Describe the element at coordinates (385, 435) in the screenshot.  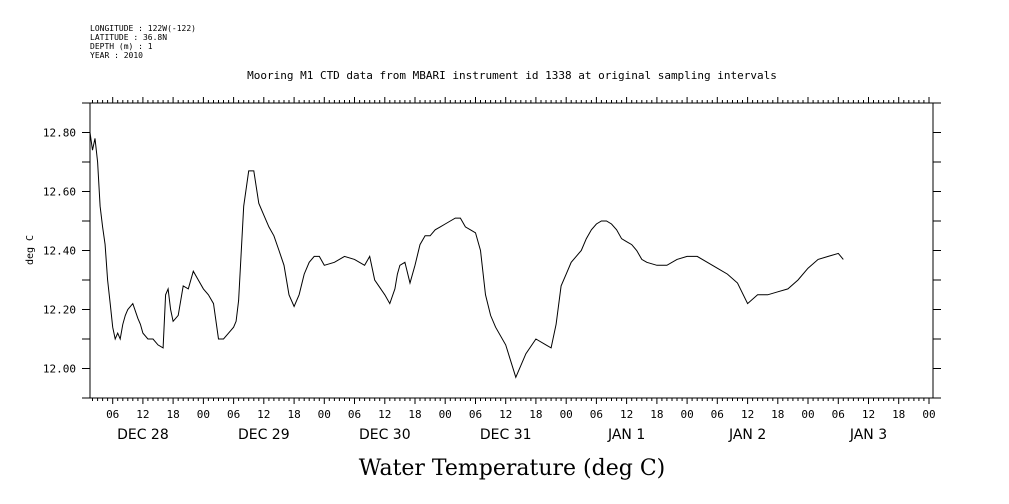
I see `x-day-label: DEC 30` at that location.